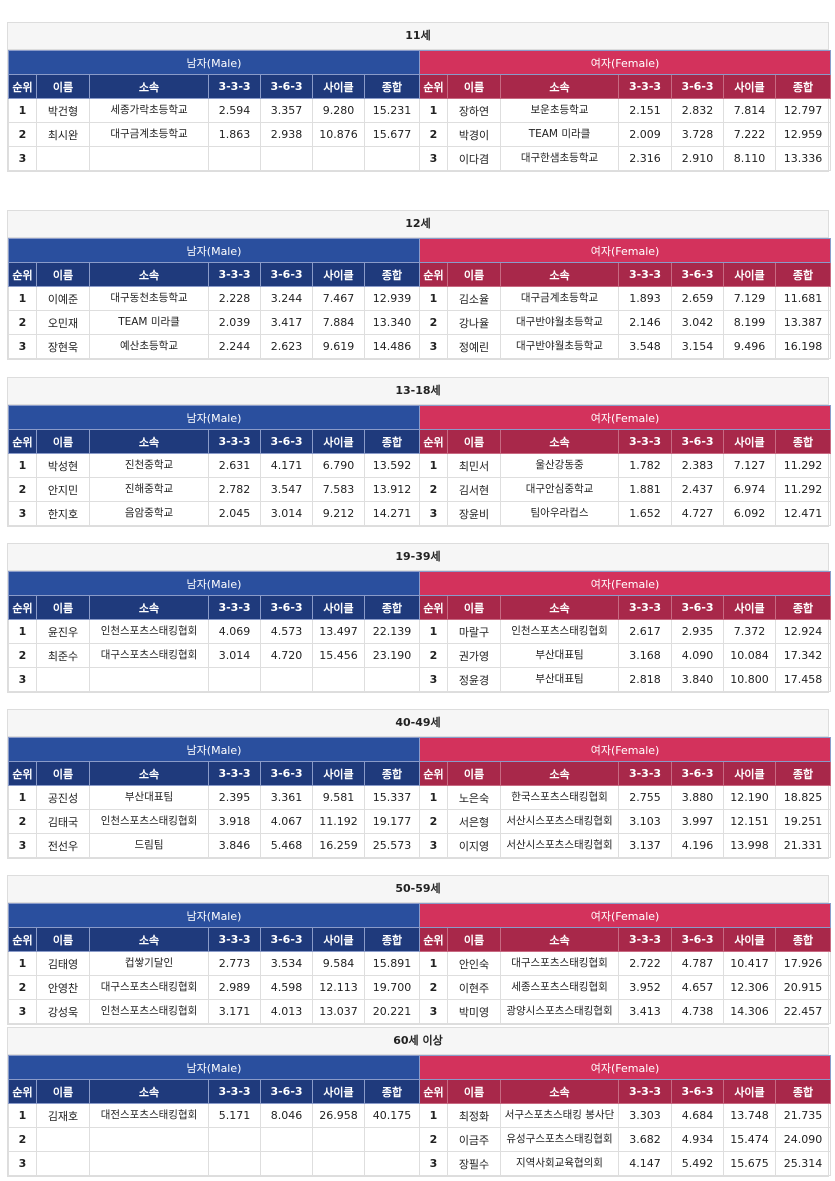  What do you see at coordinates (418, 391) in the screenshot?
I see `age-group-title: 13-18세` at bounding box center [418, 391].